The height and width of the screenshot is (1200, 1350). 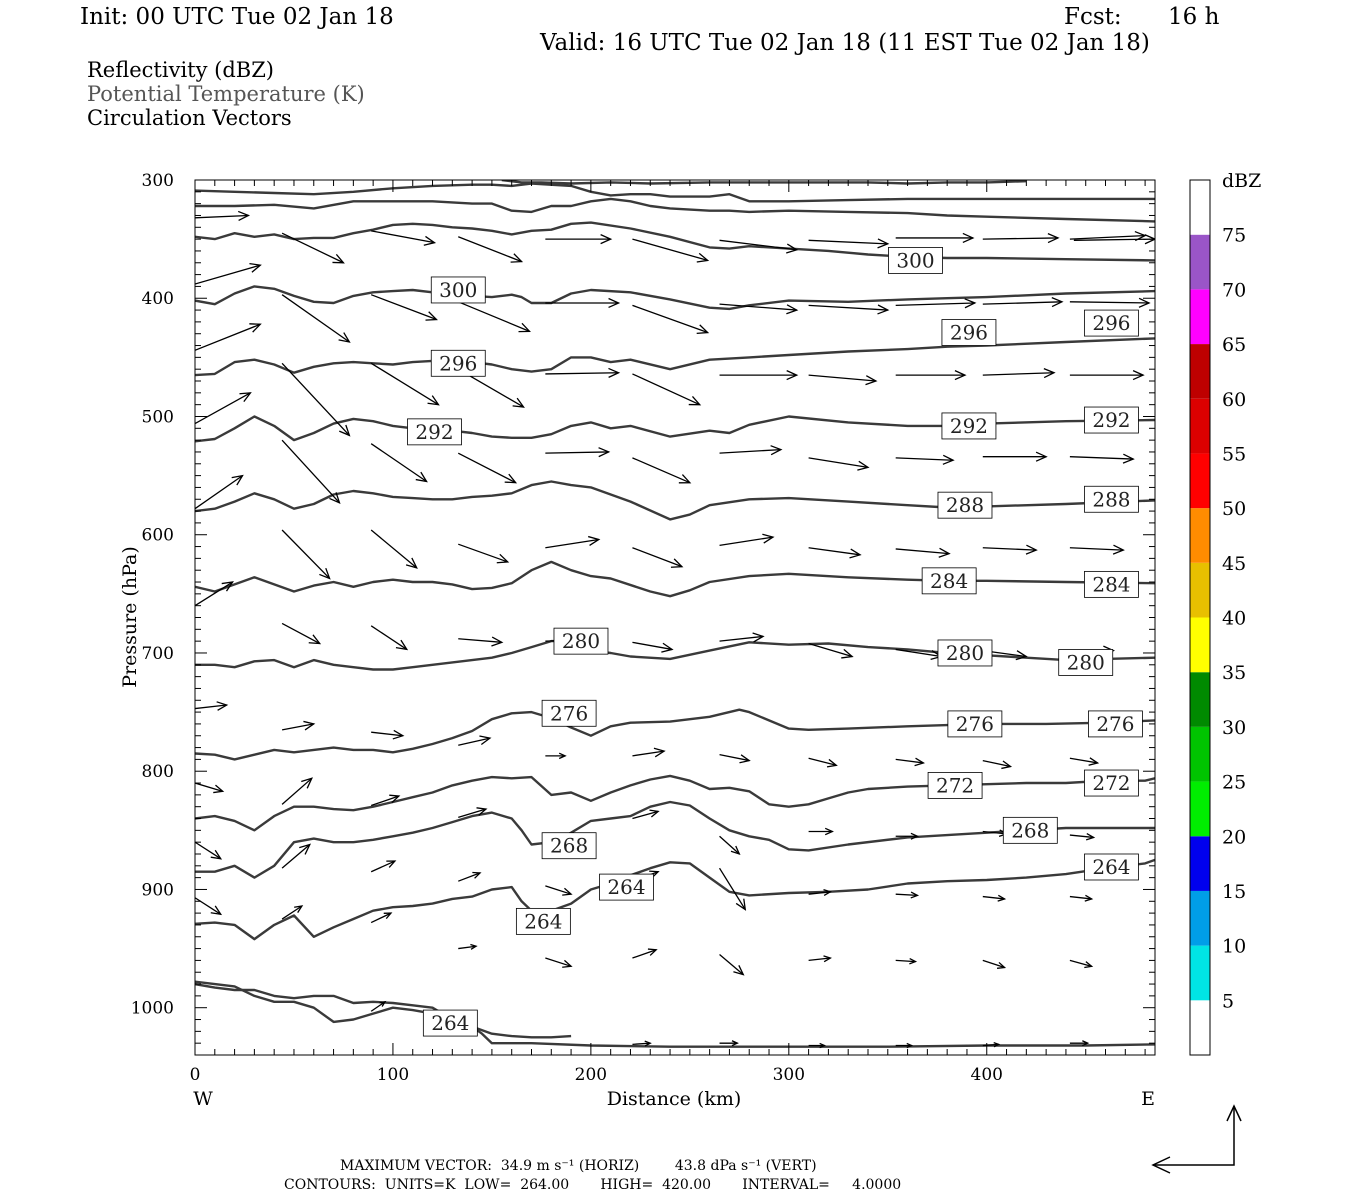 What do you see at coordinates (569, 713) in the screenshot?
I see `svg-text: 276` at bounding box center [569, 713].